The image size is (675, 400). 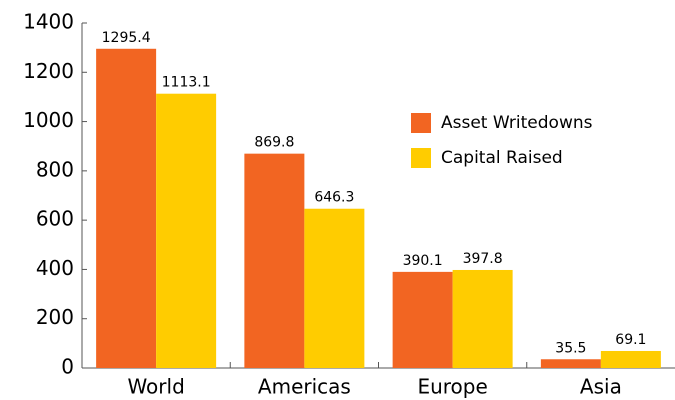 I want to click on legend-label: Capital Raised, so click(x=502, y=158).